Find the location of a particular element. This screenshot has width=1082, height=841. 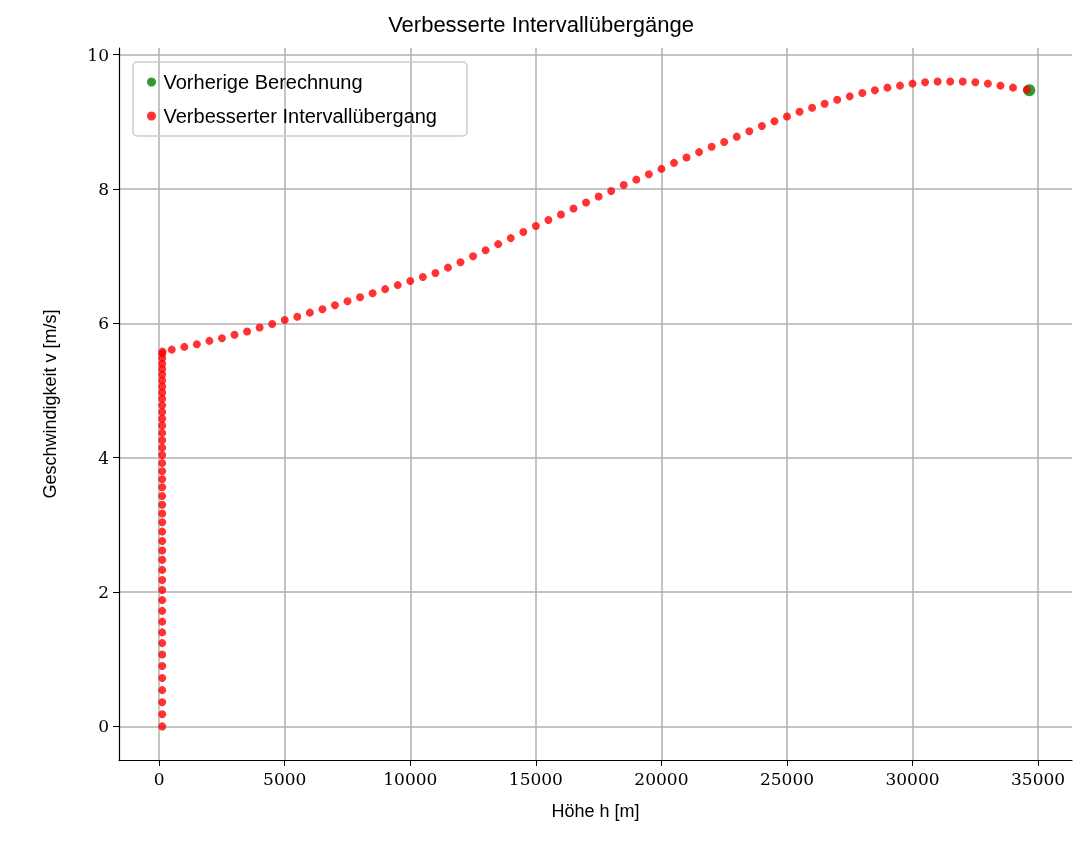

y-tick-label: 6 is located at coordinates (103, 323).